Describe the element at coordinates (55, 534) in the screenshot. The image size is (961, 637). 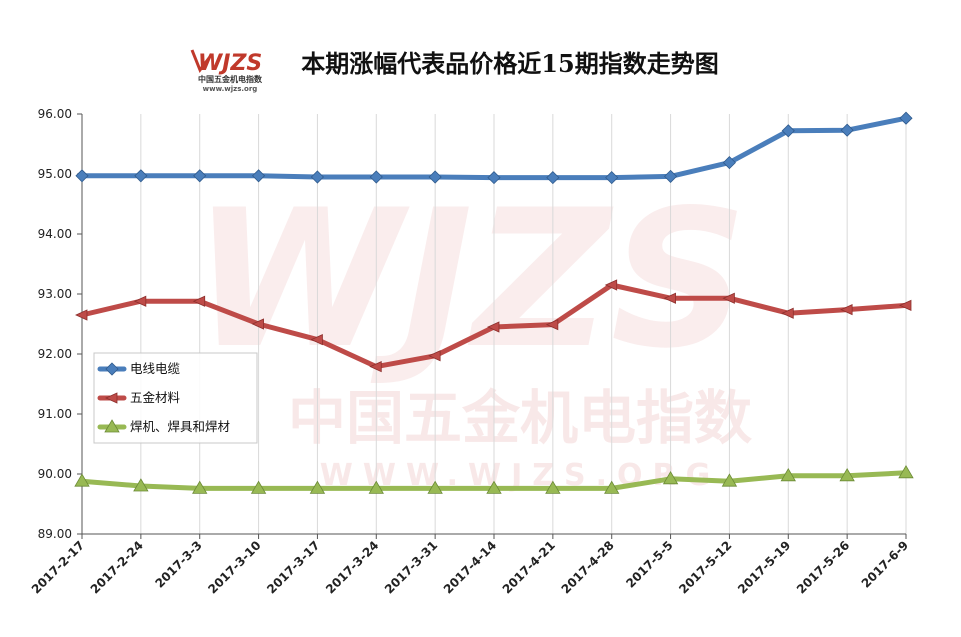
I see `y-tick-label: 89.00` at that location.